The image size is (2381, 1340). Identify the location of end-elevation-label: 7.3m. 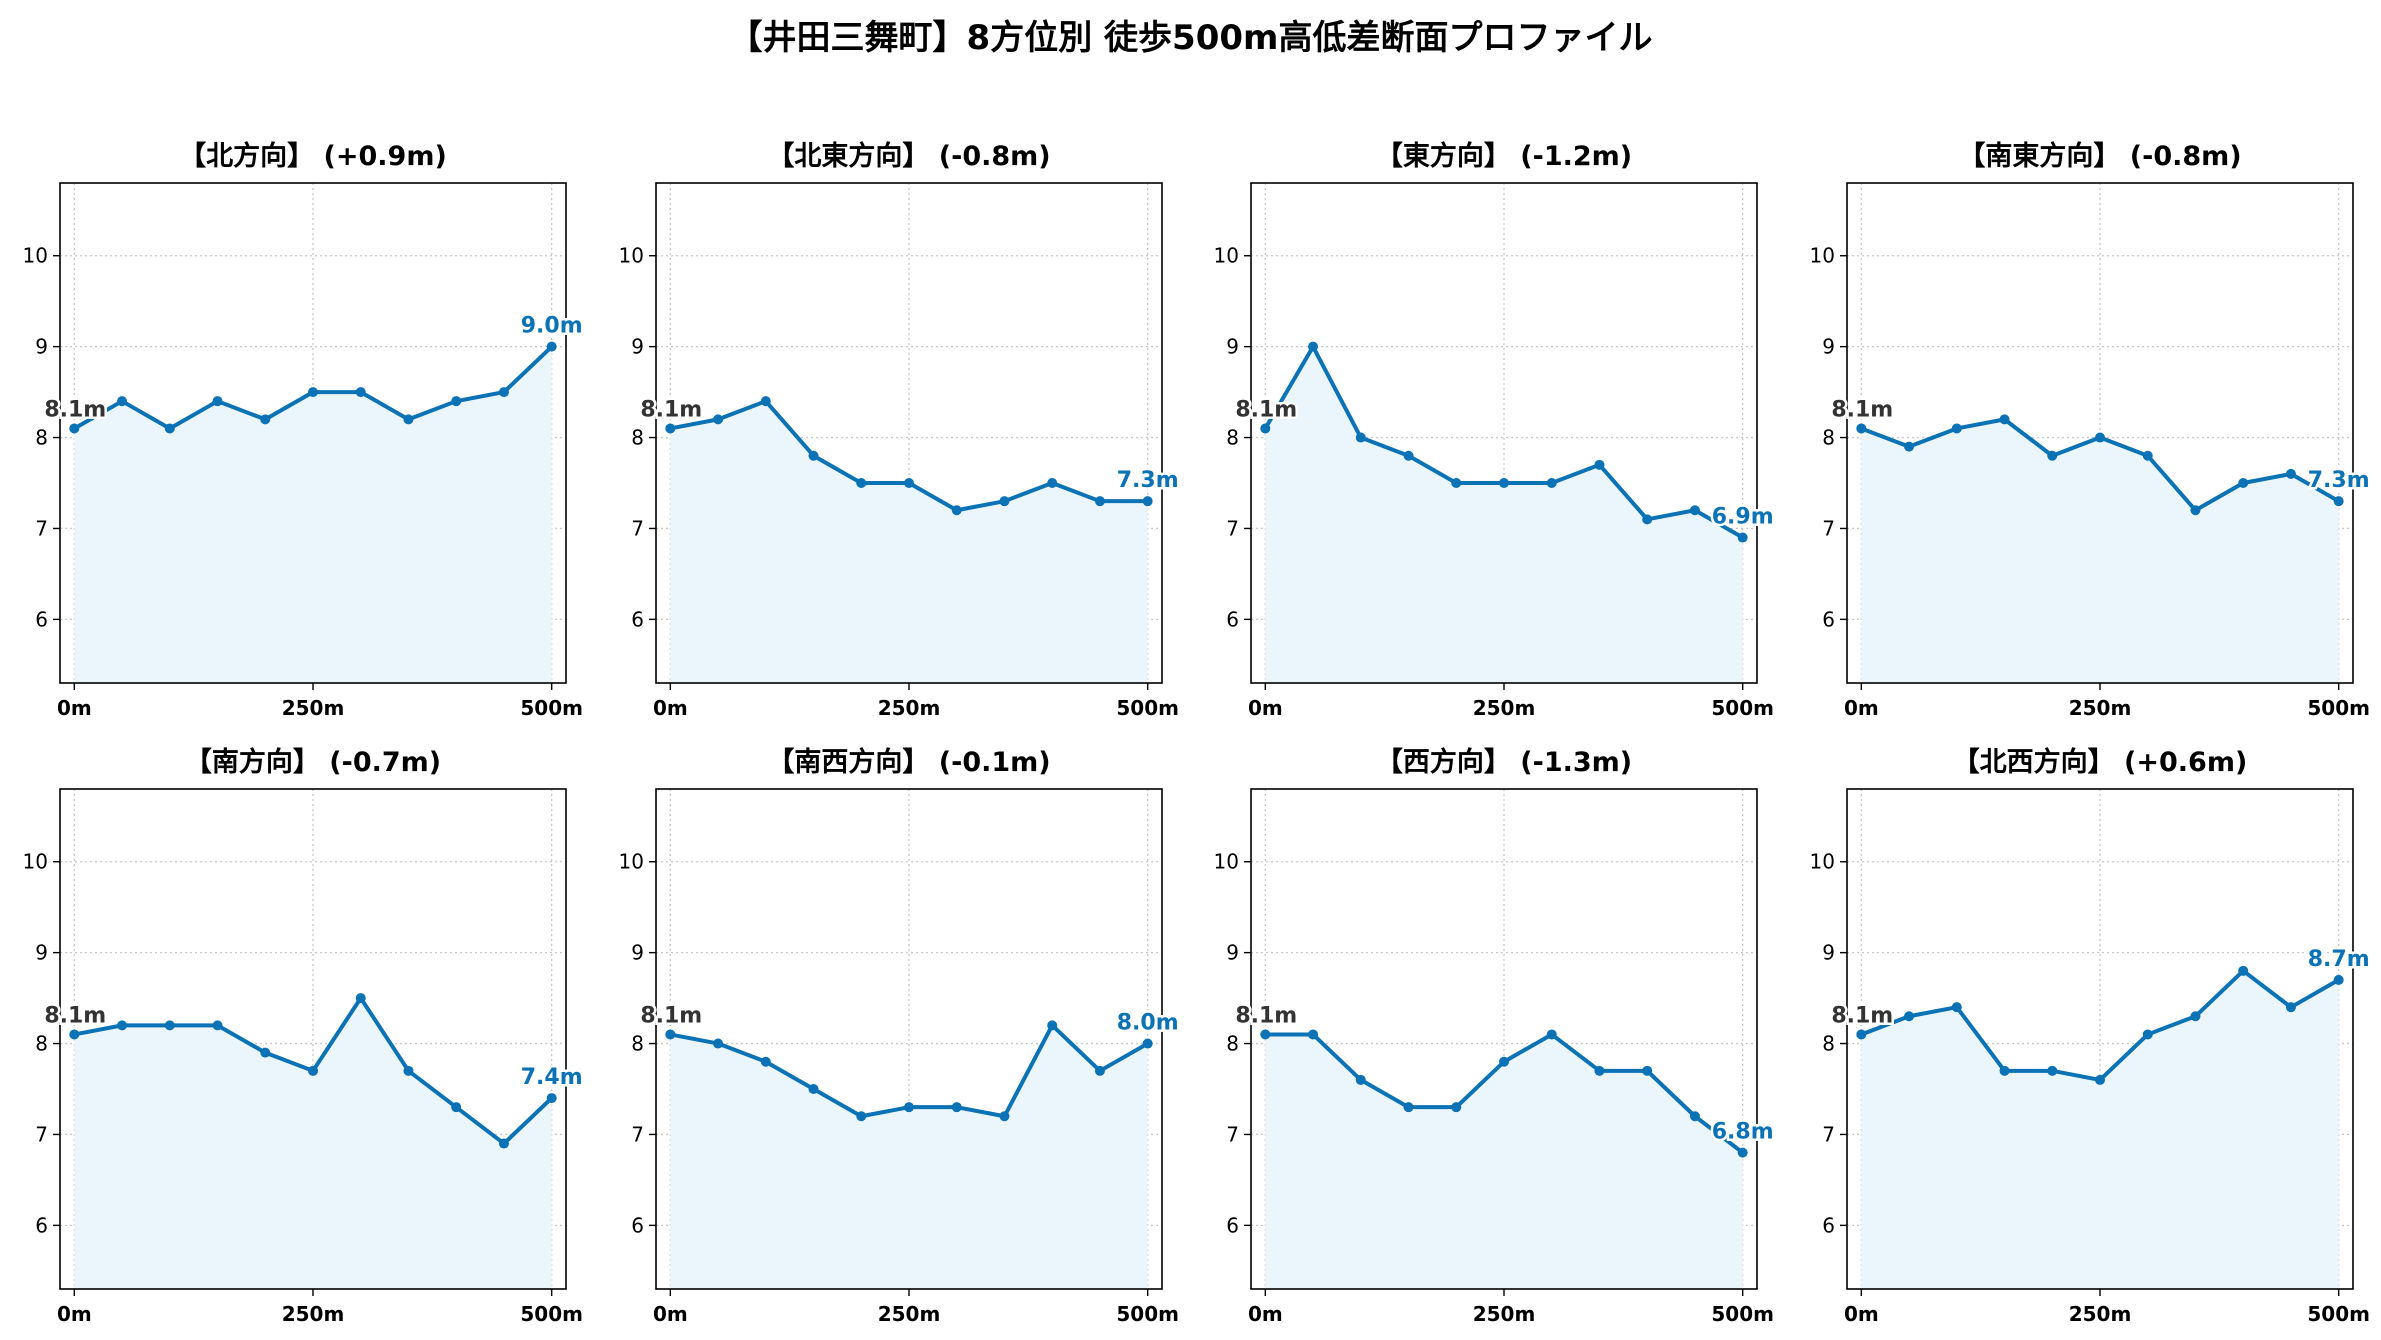
(1148, 480).